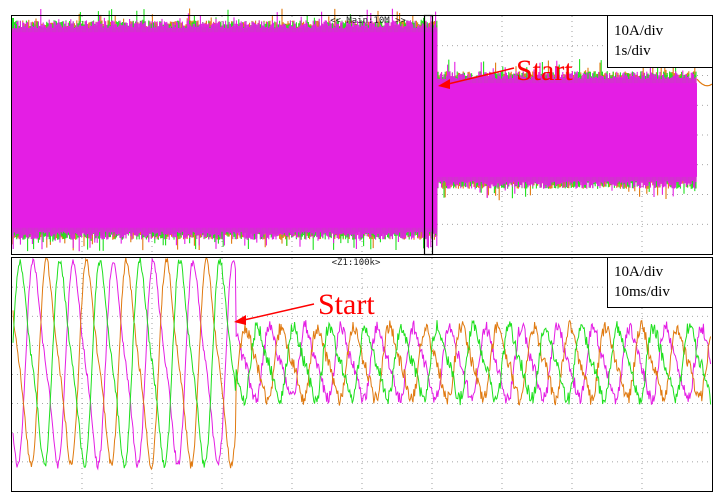  Describe the element at coordinates (632, 51) in the screenshot. I see `top-time-scale: 1s/div` at that location.